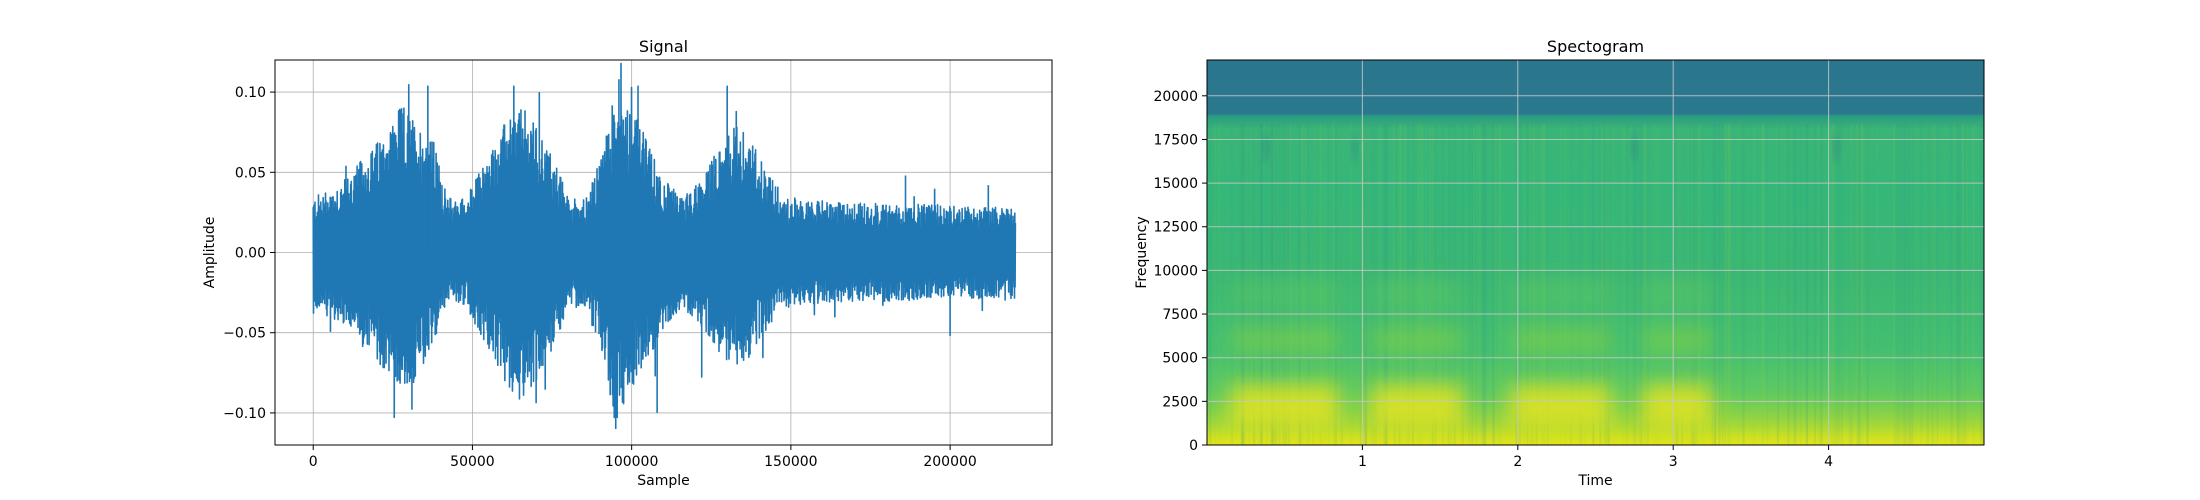  I want to click on signal-x-label: Sample, so click(663, 481).